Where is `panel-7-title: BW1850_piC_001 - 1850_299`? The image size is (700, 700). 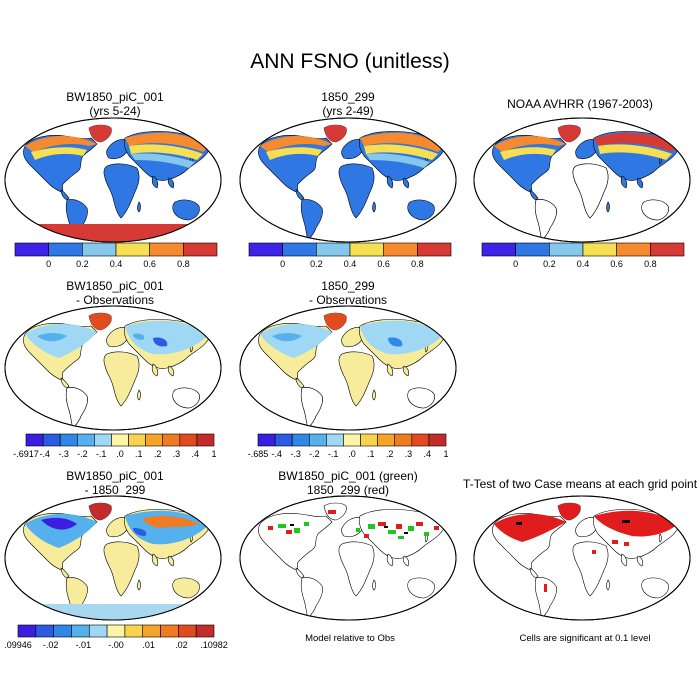 panel-7-title: BW1850_piC_001 - 1850_299 is located at coordinates (115, 483).